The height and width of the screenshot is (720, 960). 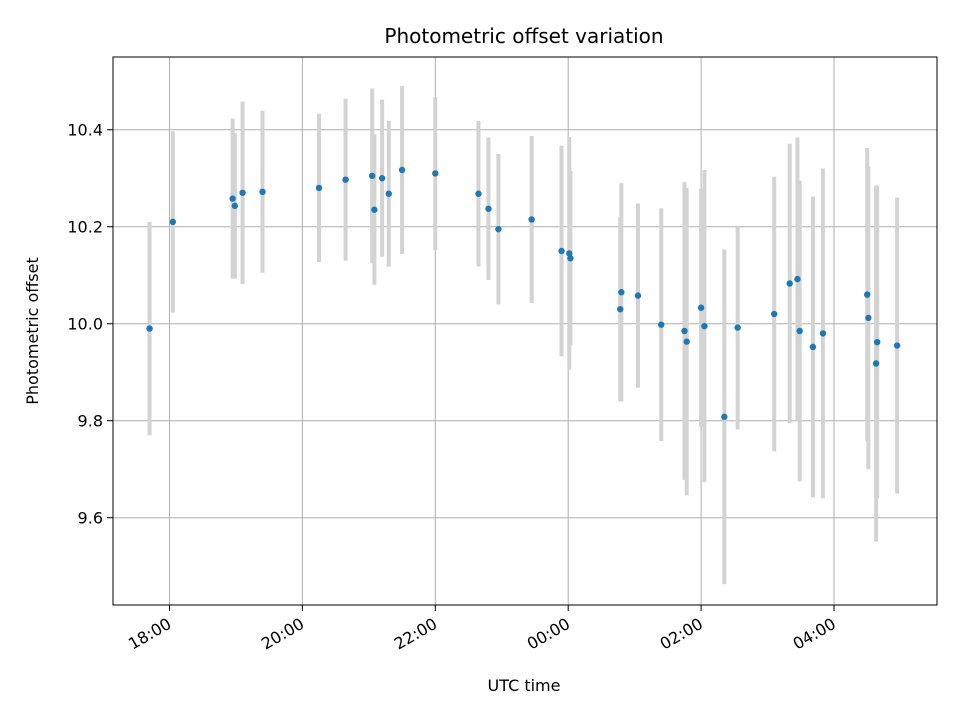 What do you see at coordinates (32, 331) in the screenshot?
I see `y-axis-label: Photometric offset` at bounding box center [32, 331].